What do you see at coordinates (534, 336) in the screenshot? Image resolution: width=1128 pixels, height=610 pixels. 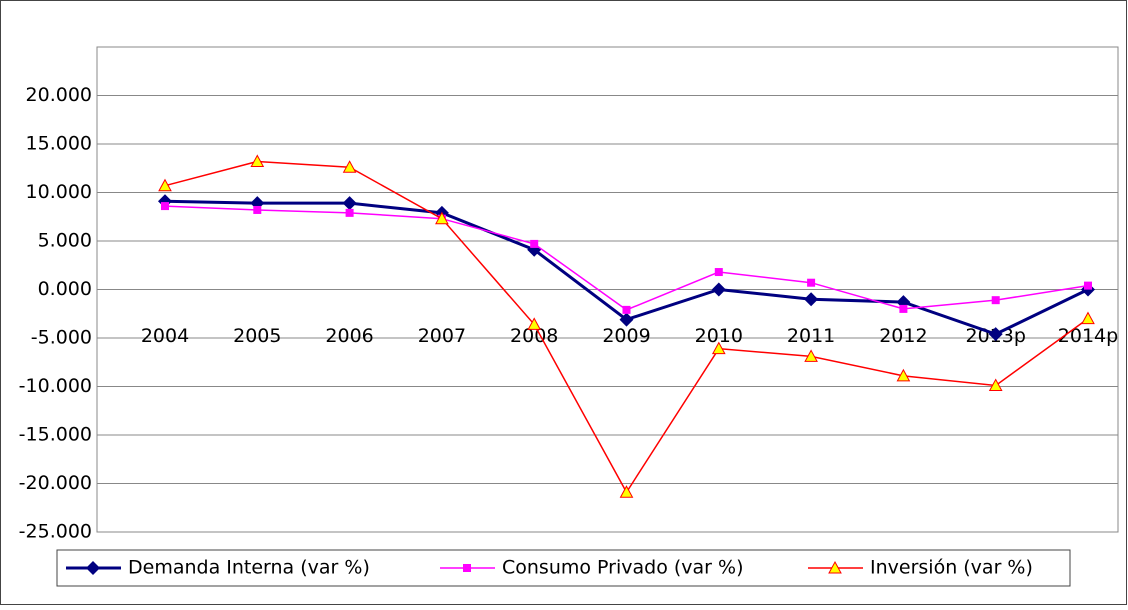 I see `x-tick-label: 2008` at bounding box center [534, 336].